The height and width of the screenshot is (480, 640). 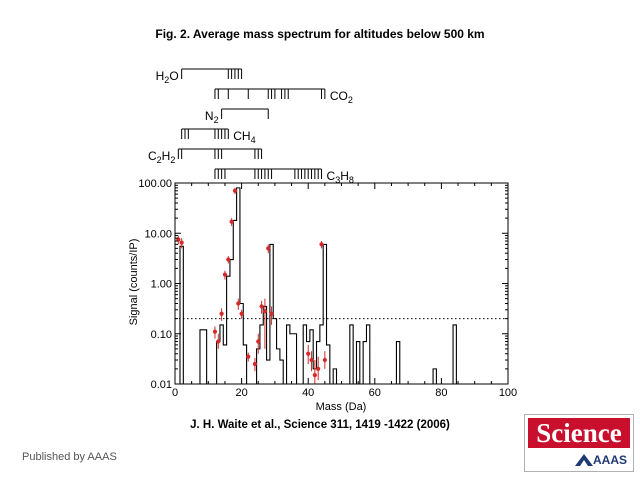 What do you see at coordinates (284, 176) in the screenshot?
I see `species-row-c3h8: C3H8` at bounding box center [284, 176].